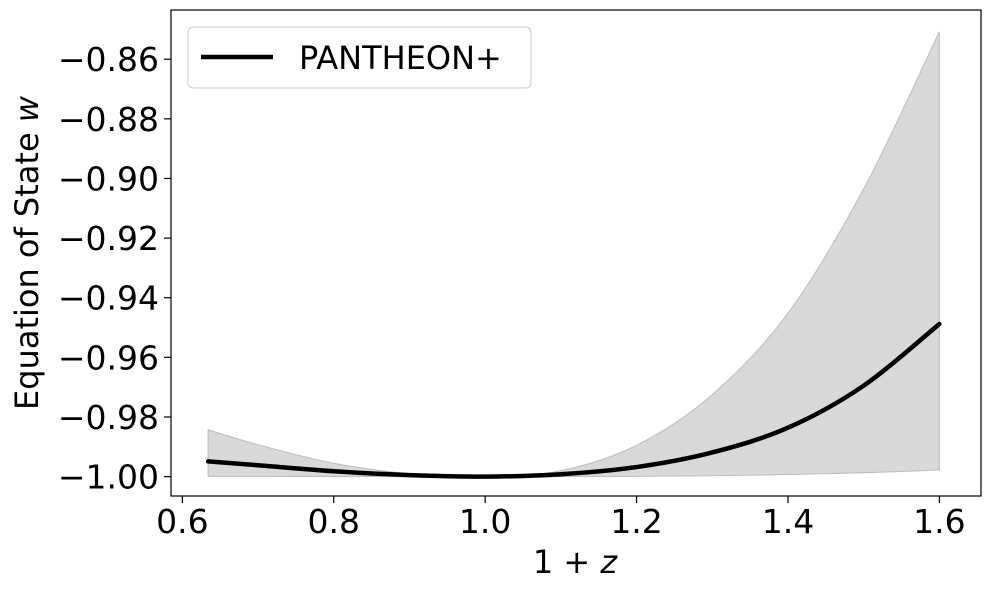 The height and width of the screenshot is (590, 990). Describe the element at coordinates (108, 178) in the screenshot. I see `y-tick-label: −0.90` at that location.